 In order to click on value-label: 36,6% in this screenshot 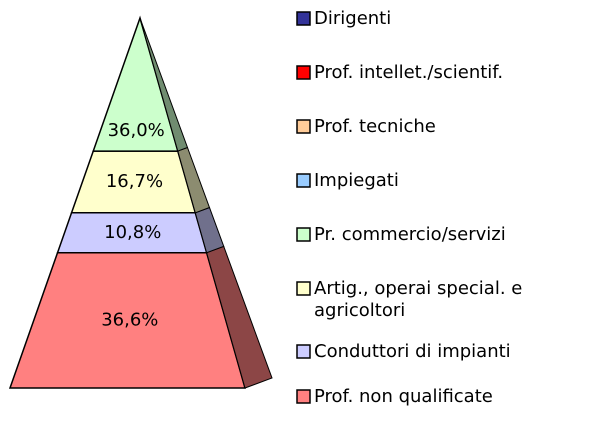, I will do `click(129, 319)`.